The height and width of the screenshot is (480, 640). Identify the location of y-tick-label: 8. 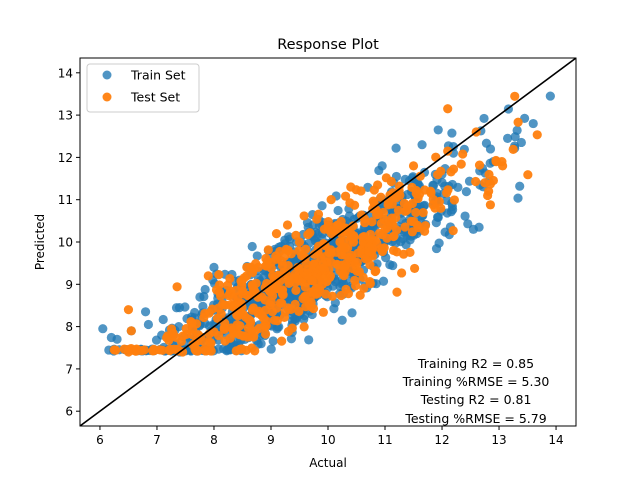
(69, 327).